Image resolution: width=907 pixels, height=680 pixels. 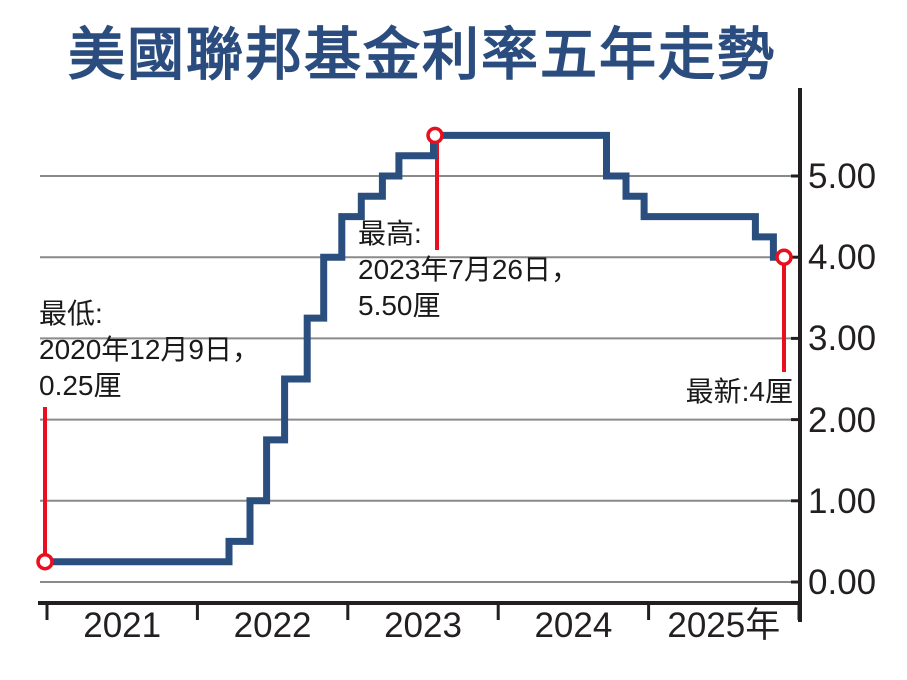 What do you see at coordinates (573, 625) in the screenshot?
I see `x-tick-label: 2024` at bounding box center [573, 625].